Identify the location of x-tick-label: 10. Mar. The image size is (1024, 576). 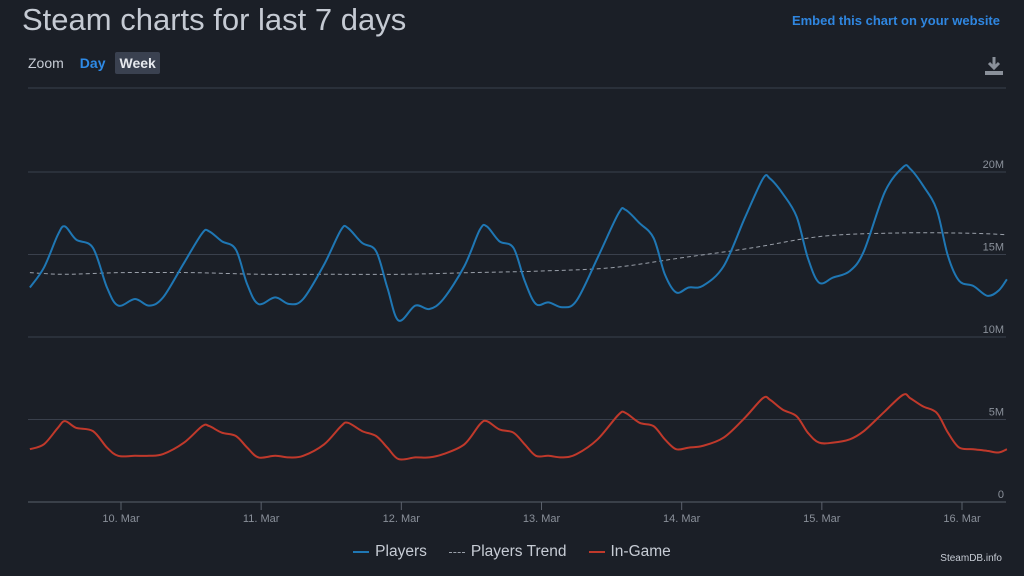
(121, 519).